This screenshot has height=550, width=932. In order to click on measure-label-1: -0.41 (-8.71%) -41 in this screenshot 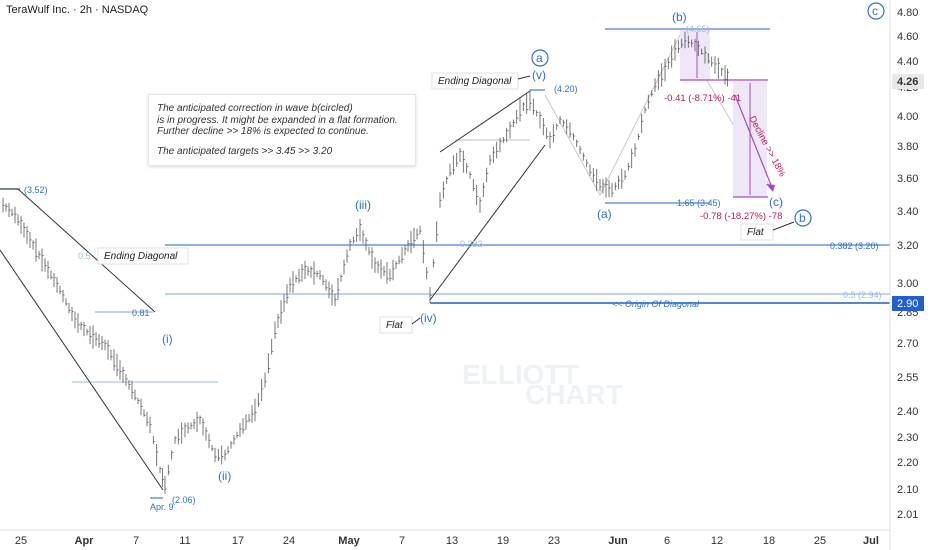, I will do `click(702, 98)`.